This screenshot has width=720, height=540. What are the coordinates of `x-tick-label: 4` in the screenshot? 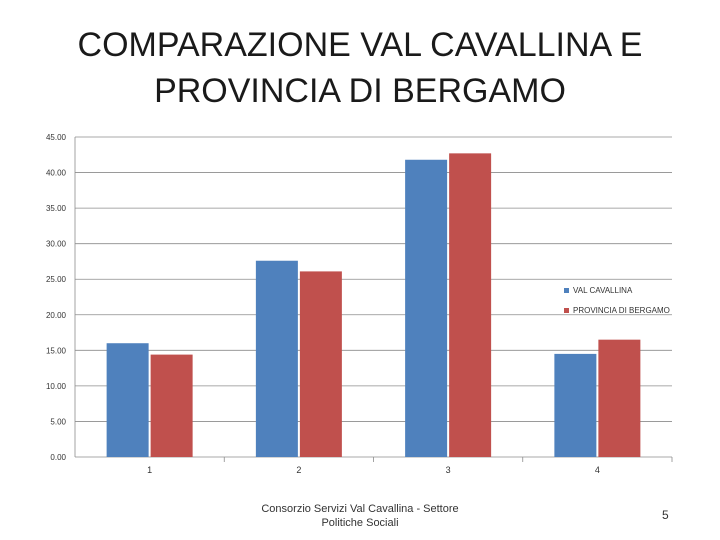 It's located at (597, 470).